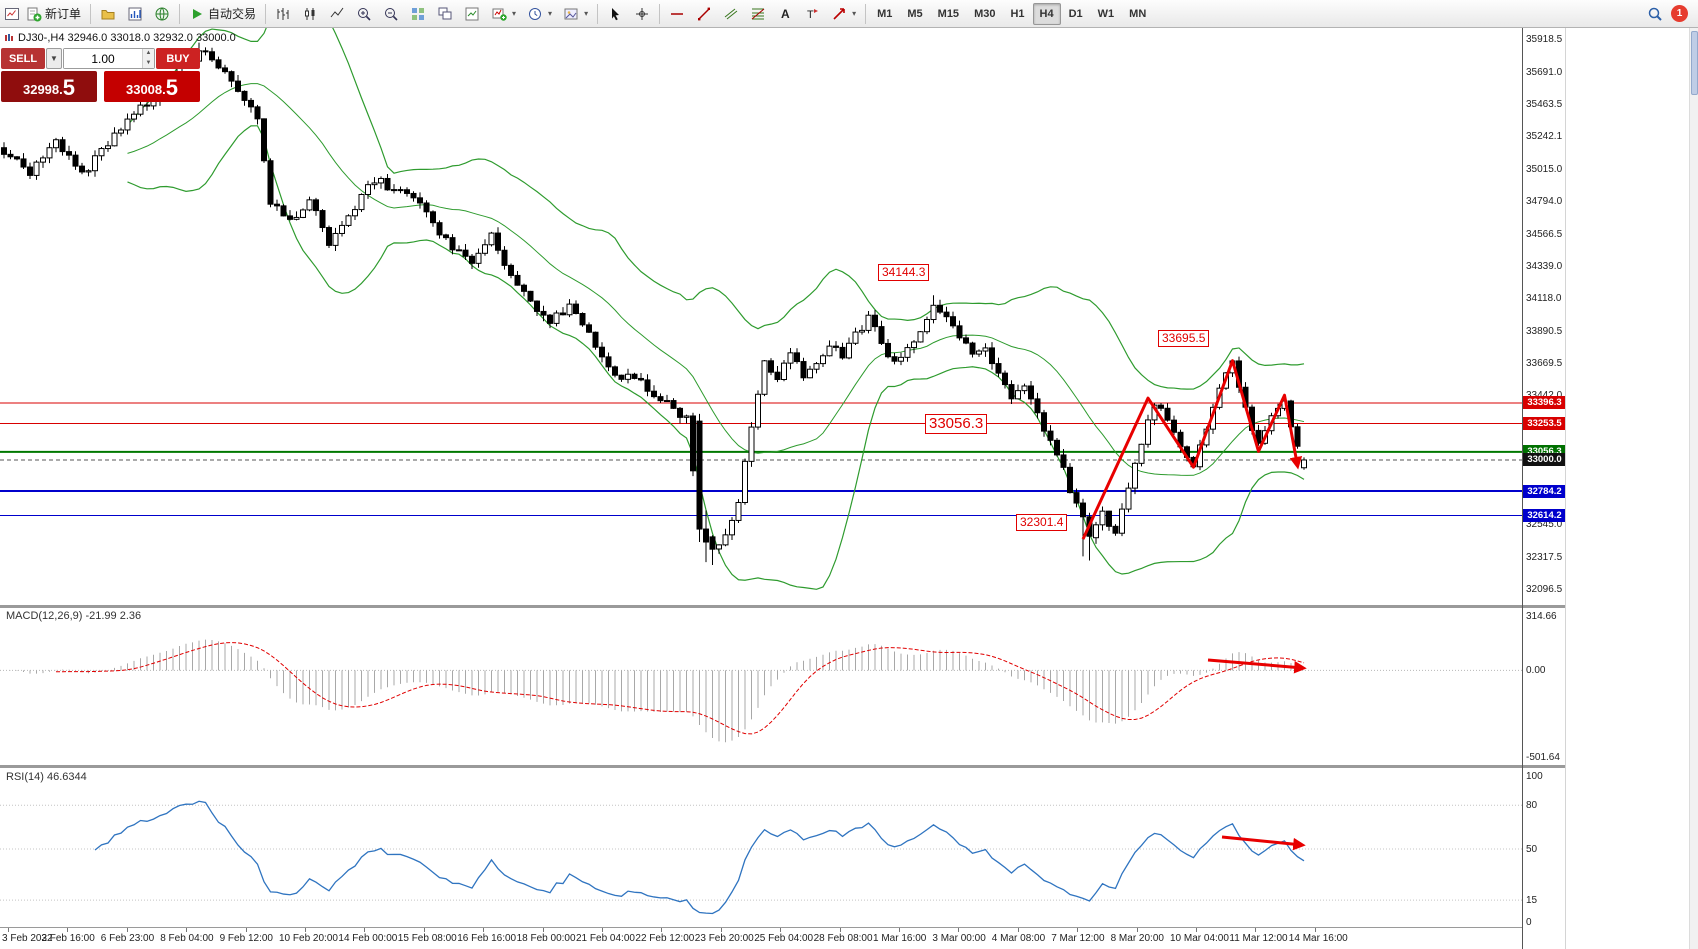 The width and height of the screenshot is (1698, 949). I want to click on rsi-line, so click(699, 857).